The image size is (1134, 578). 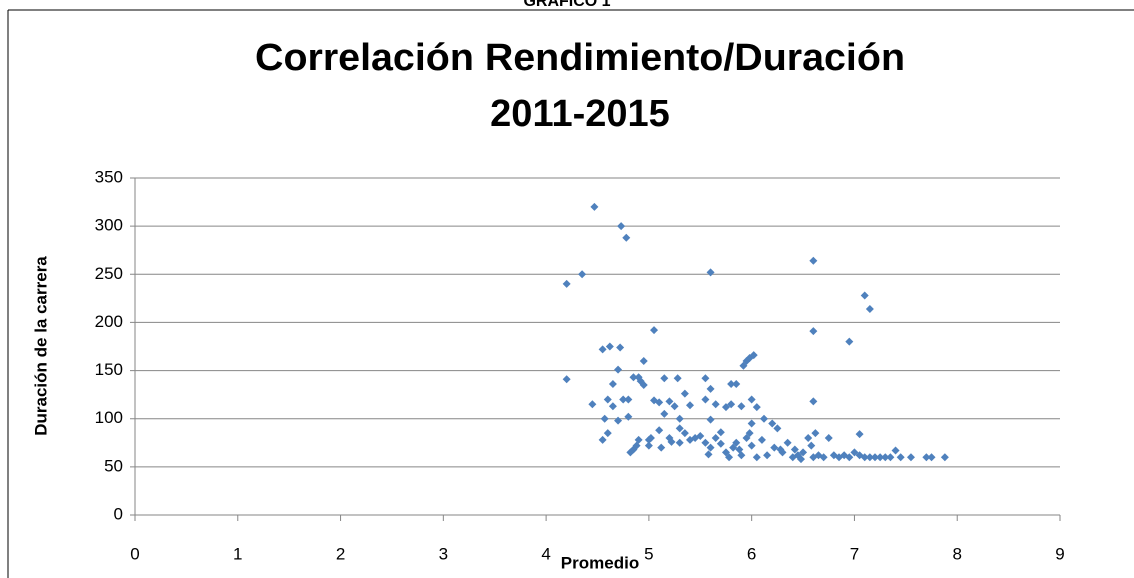 What do you see at coordinates (340, 553) in the screenshot?
I see `x-tick-label: 2` at bounding box center [340, 553].